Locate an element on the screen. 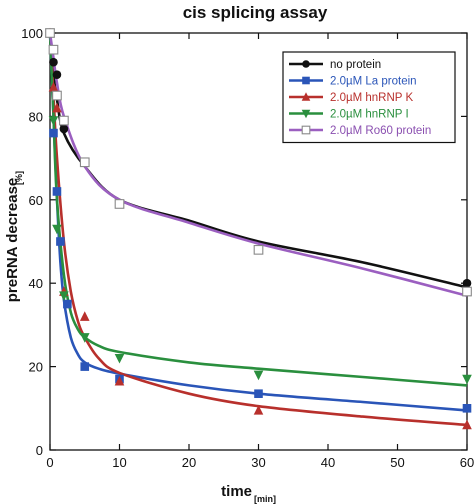 This screenshot has width=474, height=504. y-axis-title: preRNA decrease is located at coordinates (12, 240).